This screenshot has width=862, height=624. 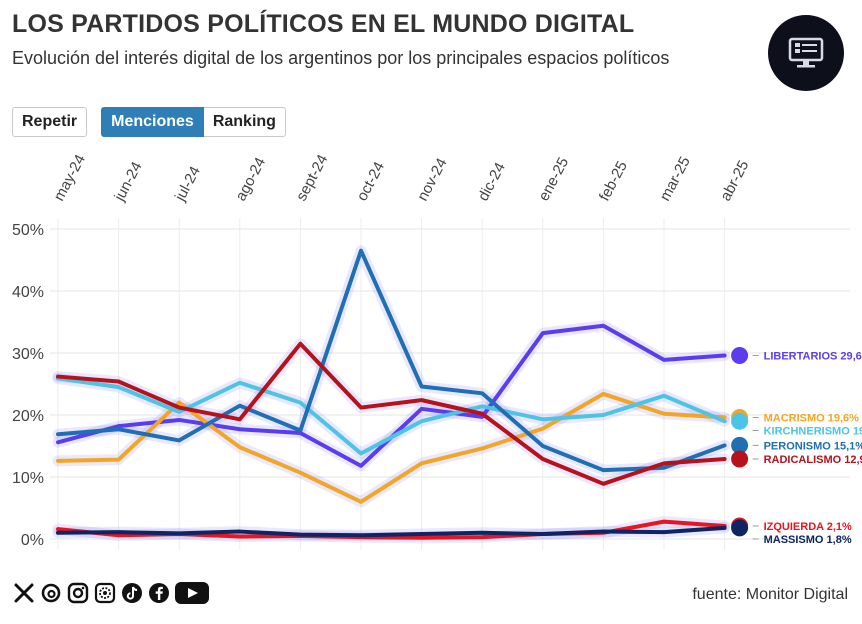 I want to click on y-tick-label: 10%, so click(x=28, y=478).